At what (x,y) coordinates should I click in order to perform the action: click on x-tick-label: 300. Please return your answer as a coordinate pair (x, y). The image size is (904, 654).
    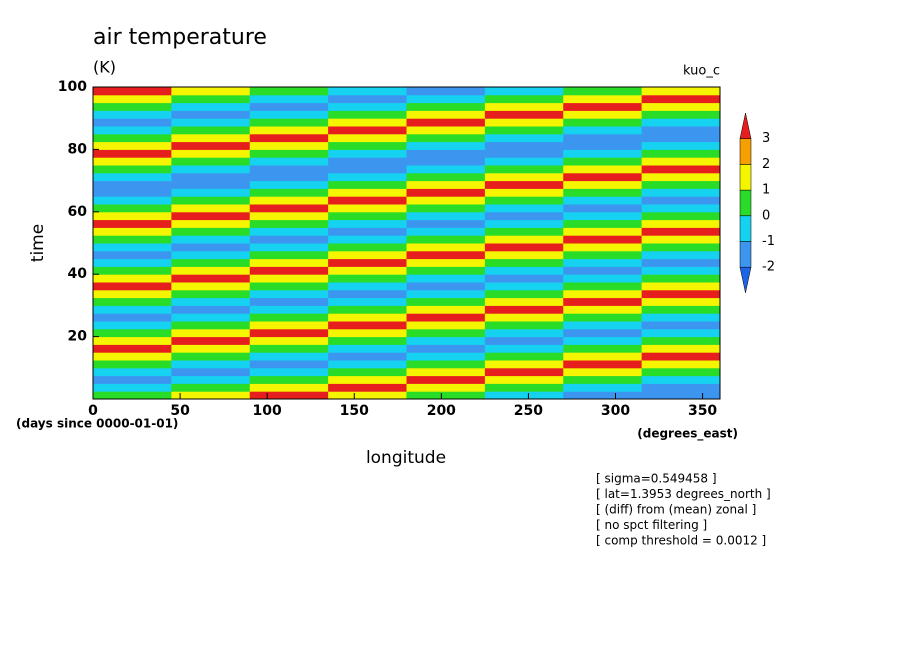
    Looking at the image, I should click on (615, 411).